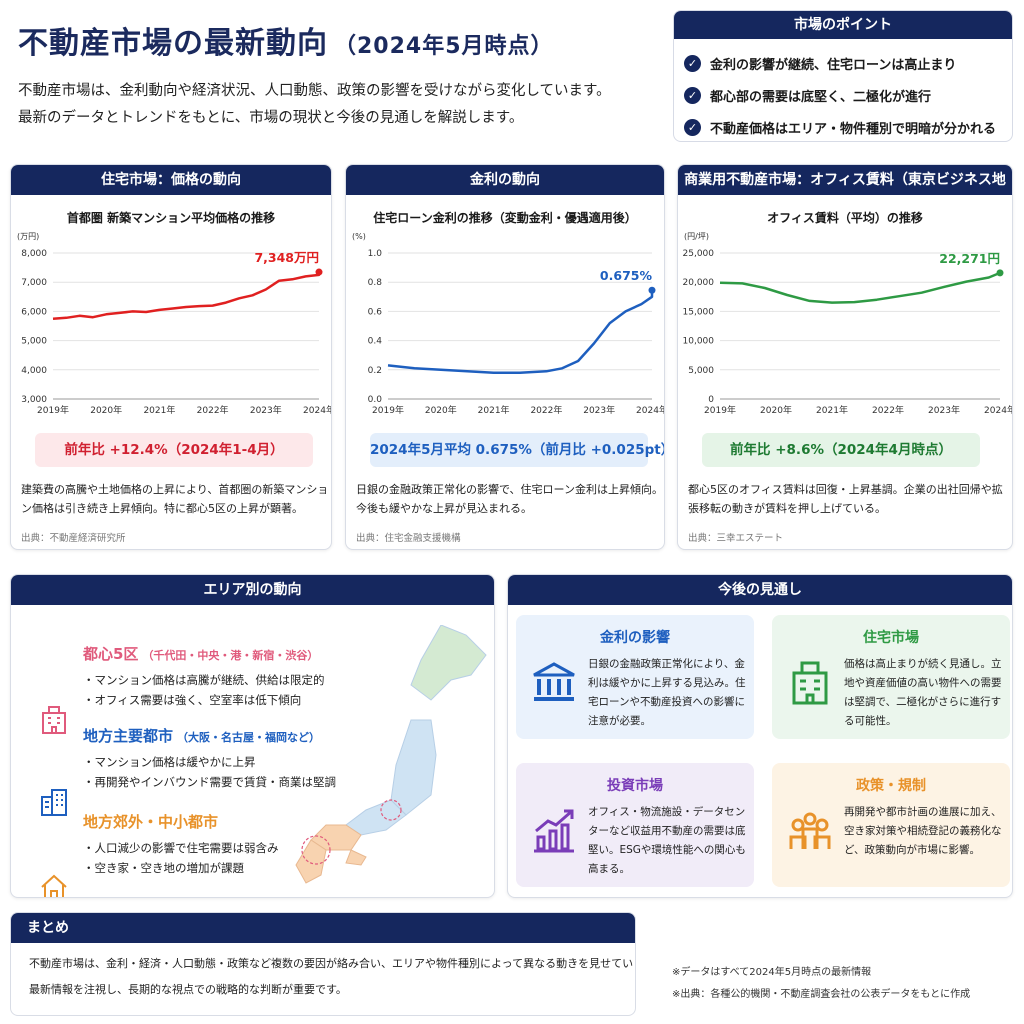 This screenshot has width=1024, height=1024. What do you see at coordinates (375, 400) in the screenshot?
I see `y-tick-label: 0.0` at bounding box center [375, 400].